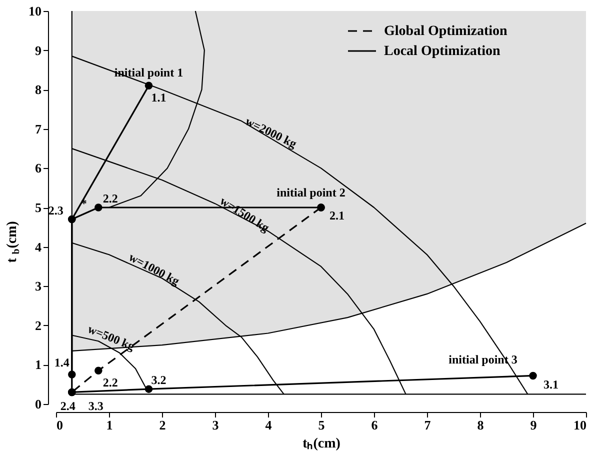 The image size is (592, 455). Describe the element at coordinates (321, 444) in the screenshot. I see `x-axis-title: tₕ(cm)` at that location.